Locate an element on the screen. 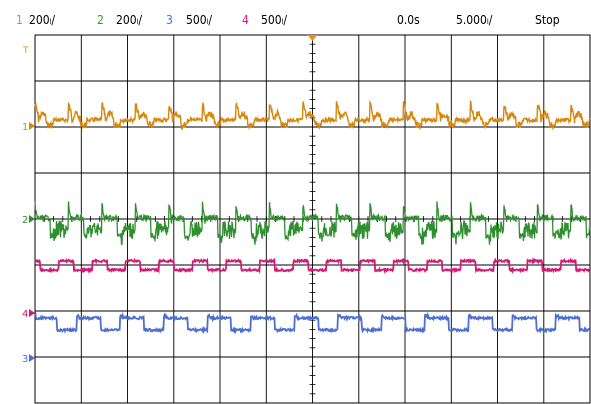  ch4-marker: 4 is located at coordinates (25, 314).